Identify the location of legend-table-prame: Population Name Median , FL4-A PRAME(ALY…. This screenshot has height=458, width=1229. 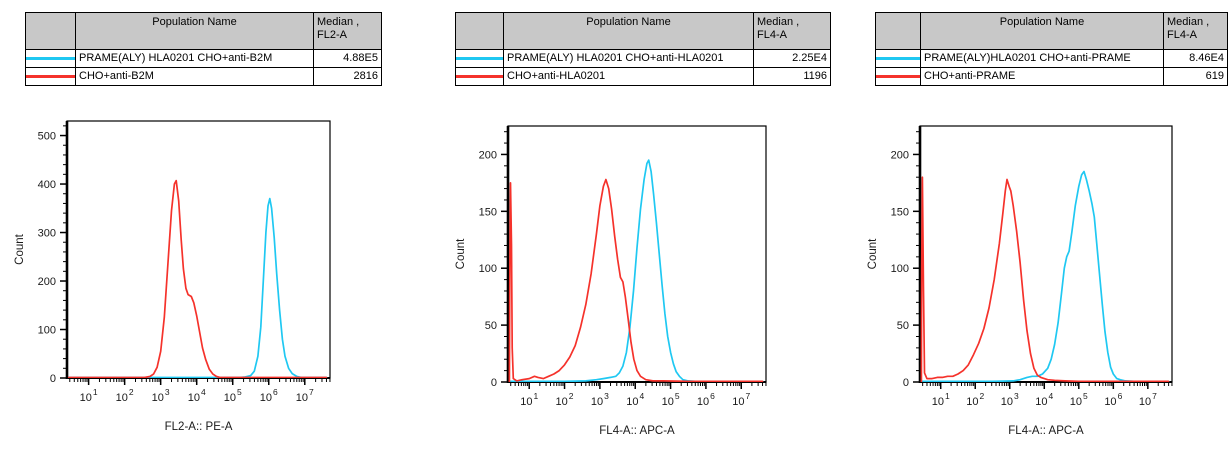
(1051, 49).